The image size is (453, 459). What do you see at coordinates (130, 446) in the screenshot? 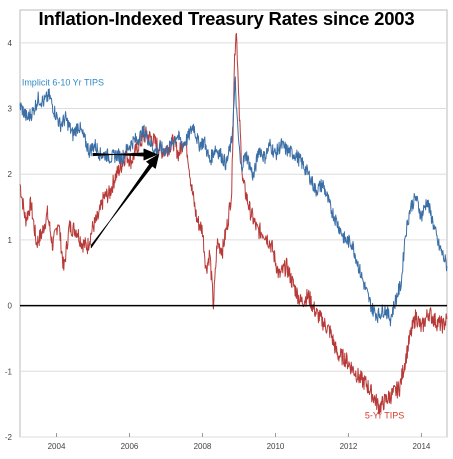
I see `x-tick-label: 2006` at bounding box center [130, 446].